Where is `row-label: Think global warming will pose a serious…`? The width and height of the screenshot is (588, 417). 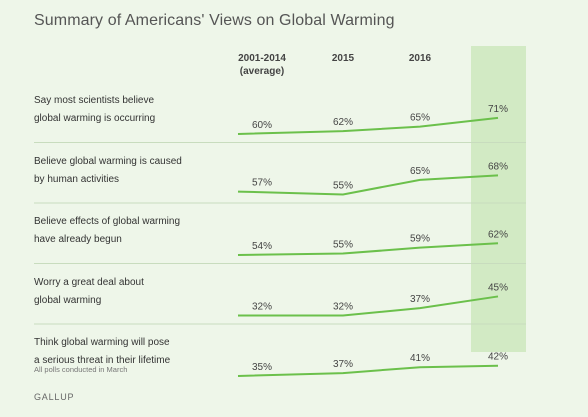 row-label: Think global warming will pose a serious… is located at coordinates (102, 351).